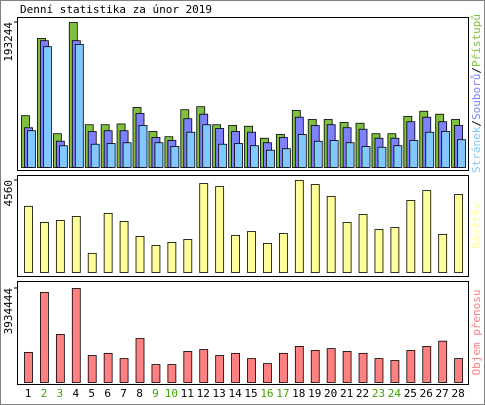 The height and width of the screenshot is (405, 485). Describe the element at coordinates (8, 42) in the screenshot. I see `y-tick-label: 193244` at that location.